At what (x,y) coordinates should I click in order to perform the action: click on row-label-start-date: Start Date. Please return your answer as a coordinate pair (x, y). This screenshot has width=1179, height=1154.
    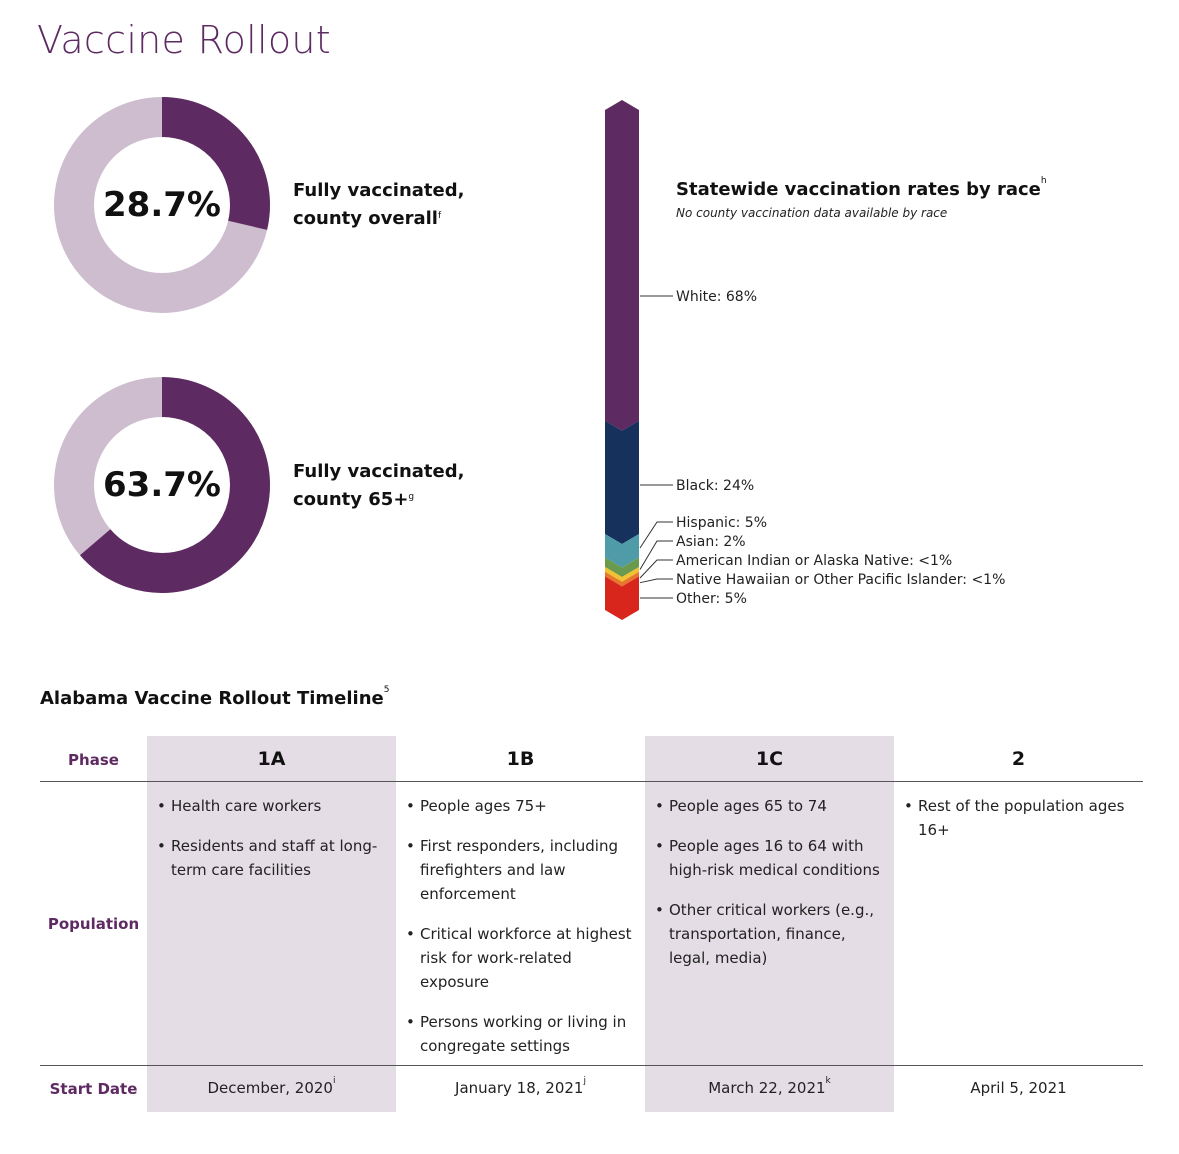
    Looking at the image, I should click on (93, 1089).